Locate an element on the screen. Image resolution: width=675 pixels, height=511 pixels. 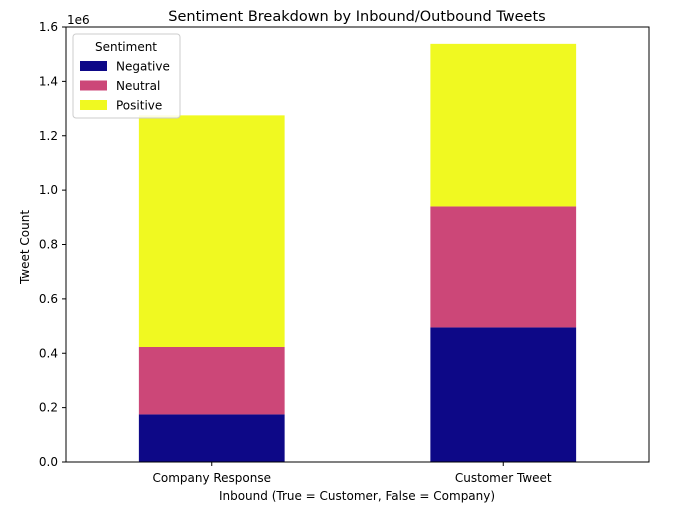
legend-box is located at coordinates (126, 76).